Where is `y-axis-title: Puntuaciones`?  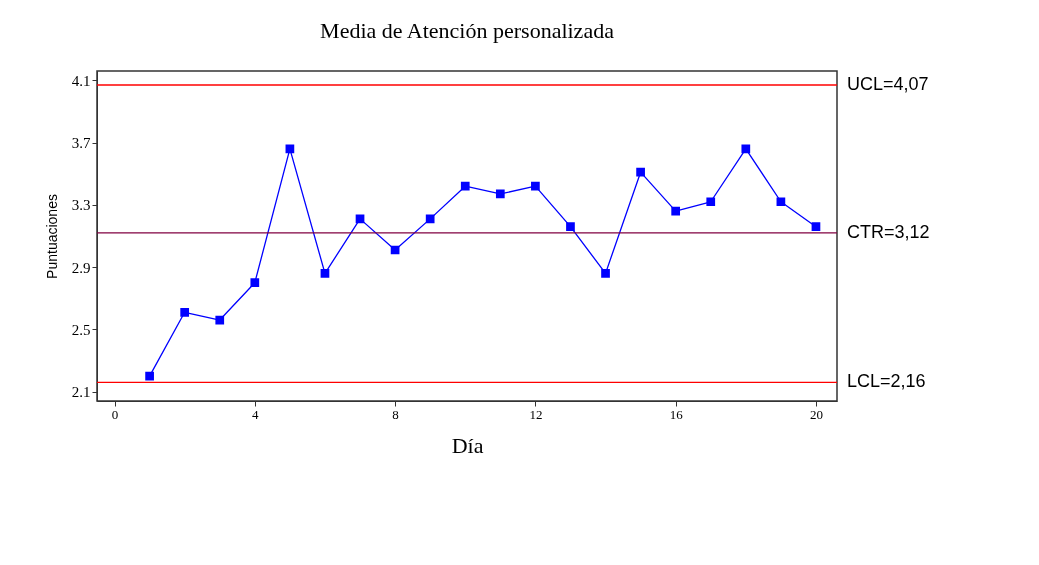 y-axis-title: Puntuaciones is located at coordinates (51, 236).